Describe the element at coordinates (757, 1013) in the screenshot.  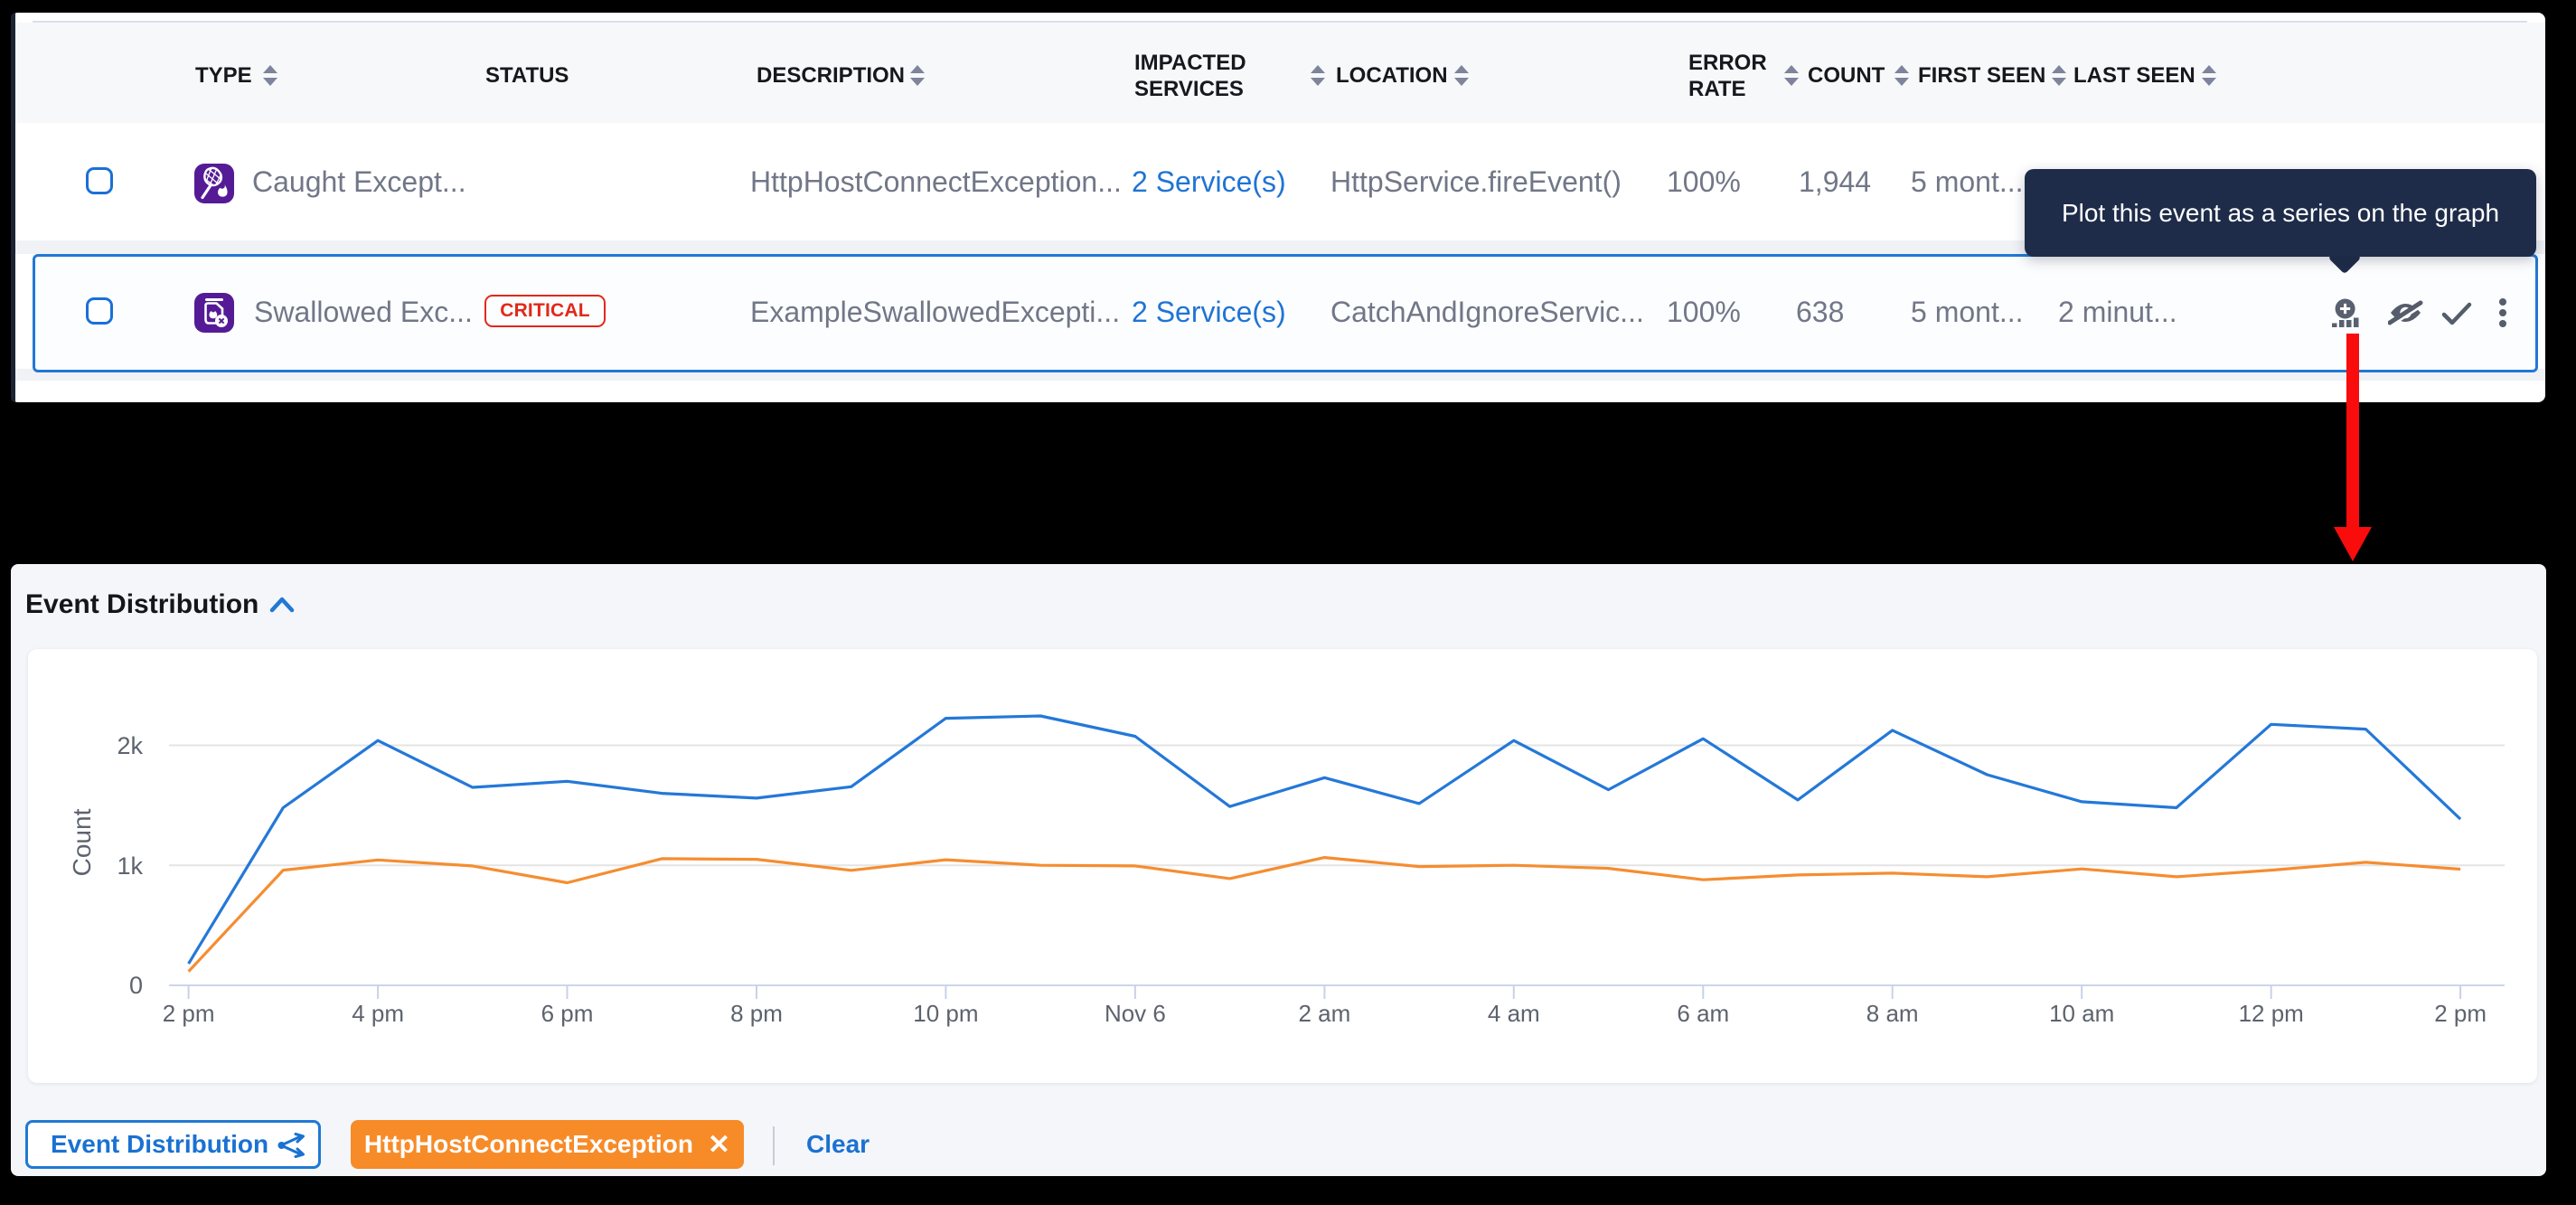
I see `svg-text: 8 pm` at that location.